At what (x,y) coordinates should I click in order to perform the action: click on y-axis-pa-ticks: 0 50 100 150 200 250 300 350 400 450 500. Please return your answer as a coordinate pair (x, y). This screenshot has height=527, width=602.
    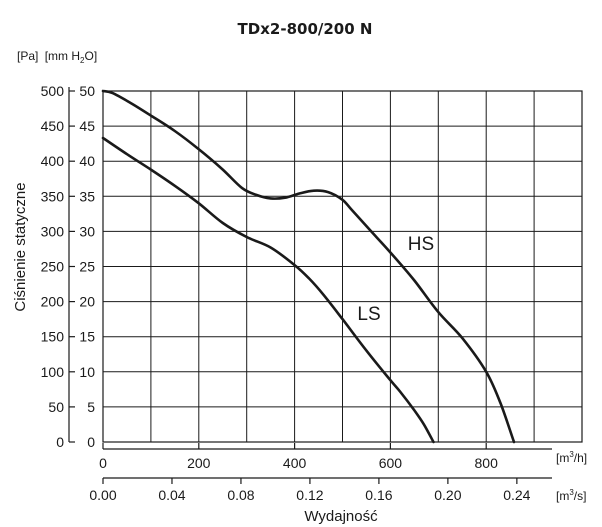
    Looking at the image, I should click on (58, 266).